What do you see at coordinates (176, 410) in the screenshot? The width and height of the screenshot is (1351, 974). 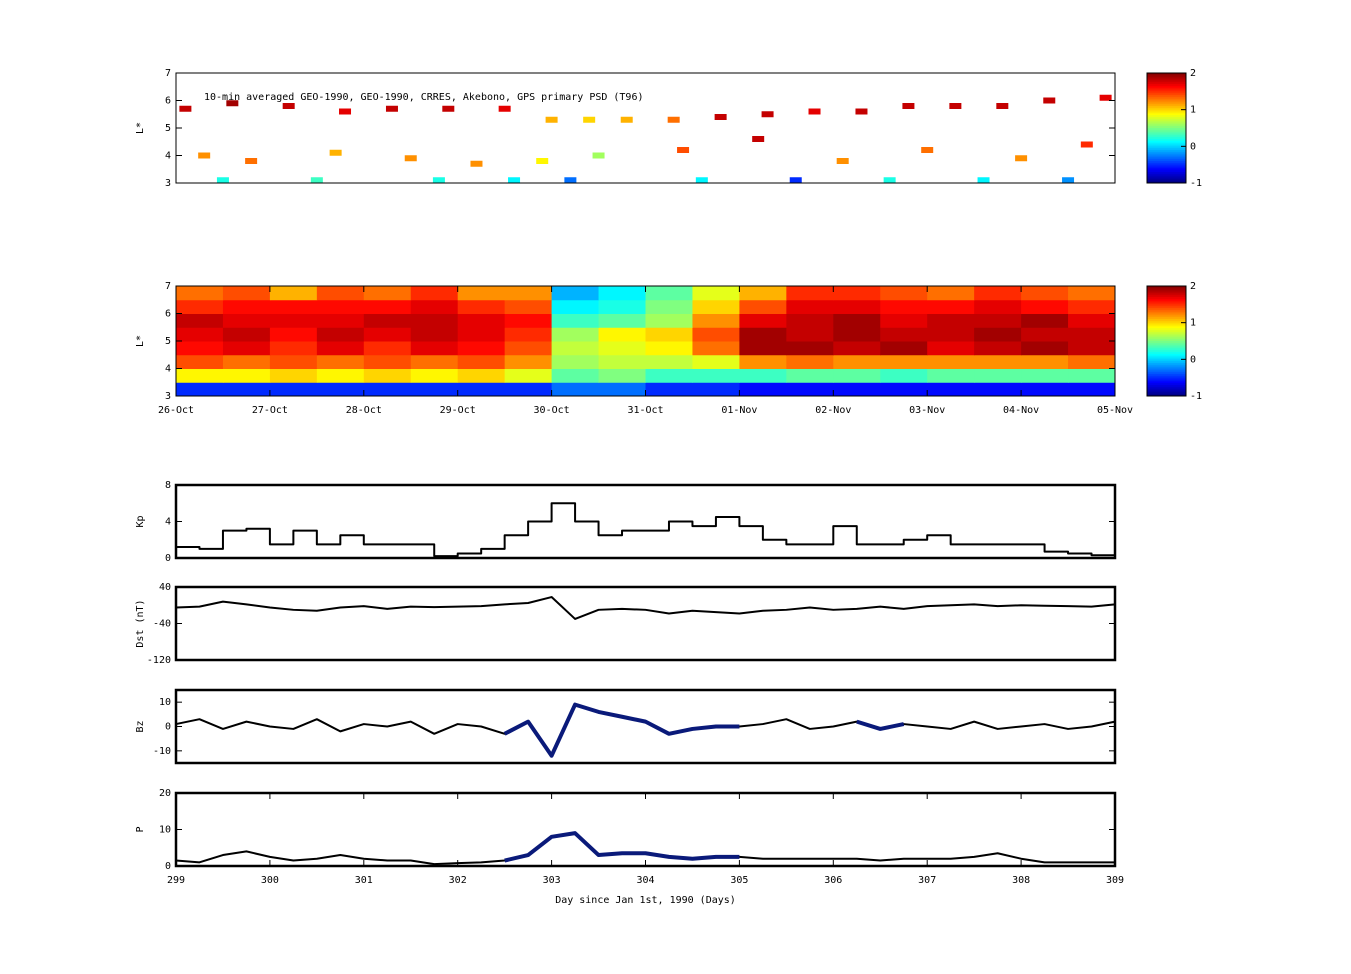 I see `x-tick-label: 26-Oct` at bounding box center [176, 410].